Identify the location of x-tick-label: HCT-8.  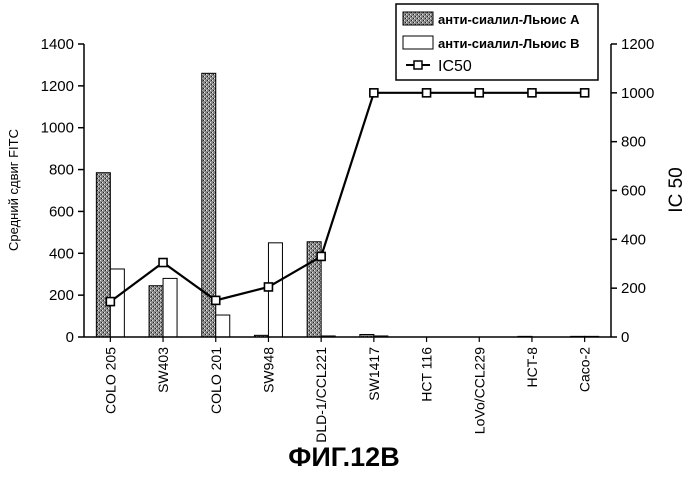
(532, 367).